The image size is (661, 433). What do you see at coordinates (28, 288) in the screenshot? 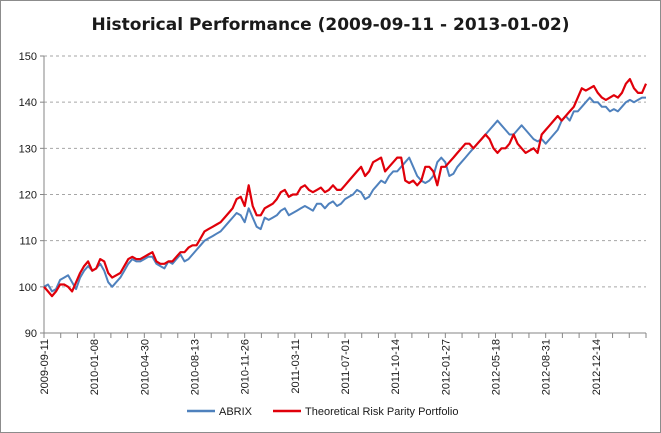
I see `y-tick-label: 100` at bounding box center [28, 288].